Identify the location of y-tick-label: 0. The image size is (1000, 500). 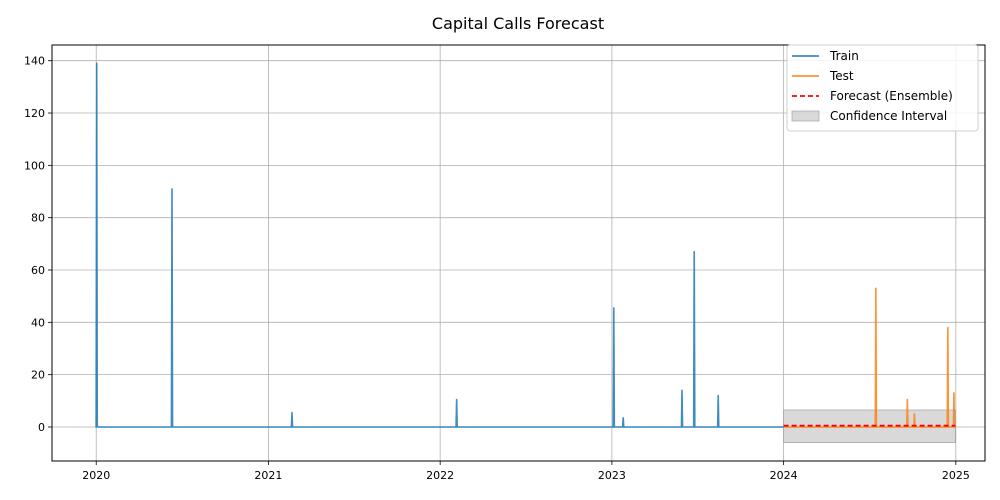
(41, 427).